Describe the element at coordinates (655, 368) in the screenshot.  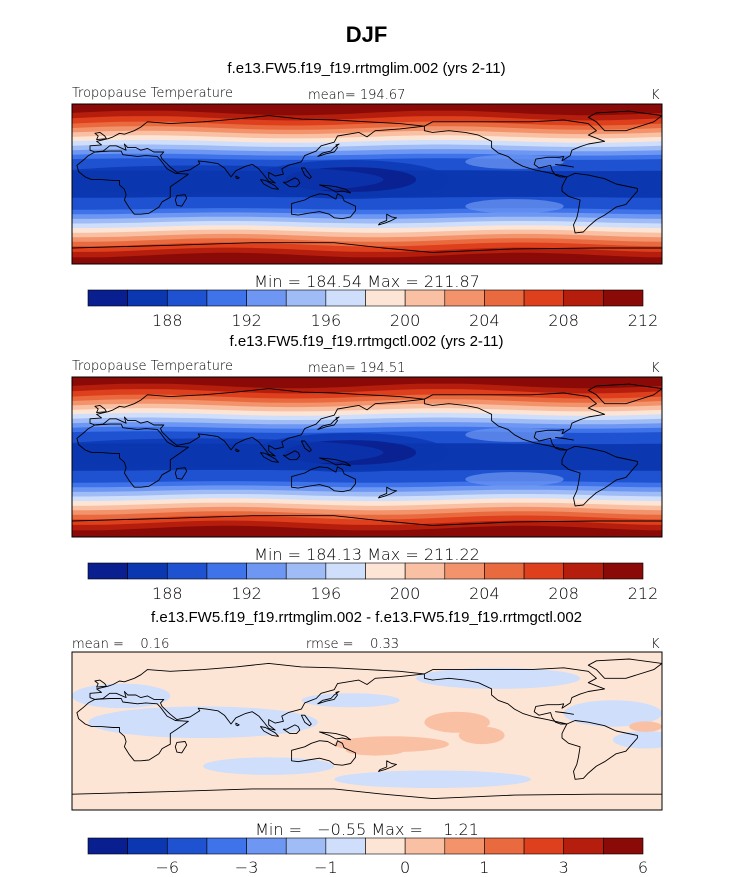
I see `panel2-units: K` at that location.